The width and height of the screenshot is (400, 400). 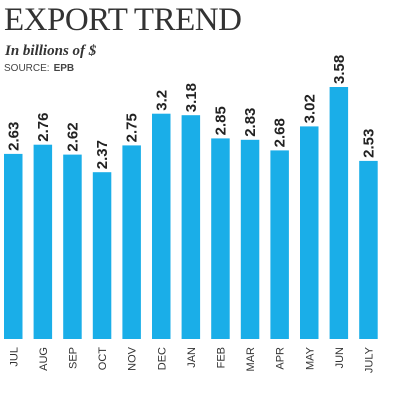 What do you see at coordinates (102, 154) in the screenshot?
I see `value-label-oct: 2.37` at bounding box center [102, 154].